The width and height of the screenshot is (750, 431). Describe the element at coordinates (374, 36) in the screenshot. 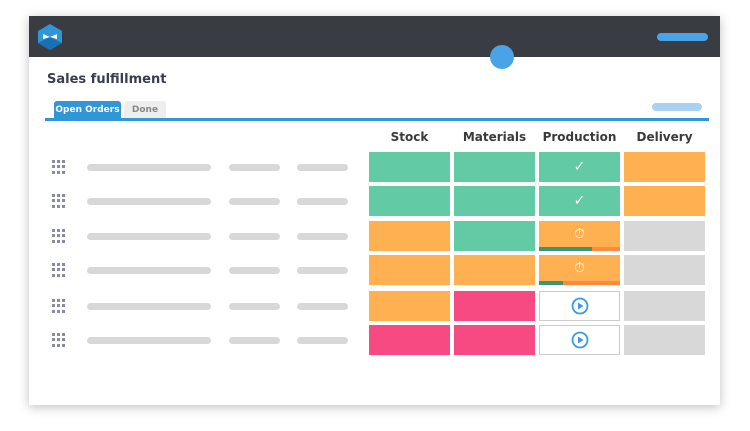

I see `top-bar` at that location.